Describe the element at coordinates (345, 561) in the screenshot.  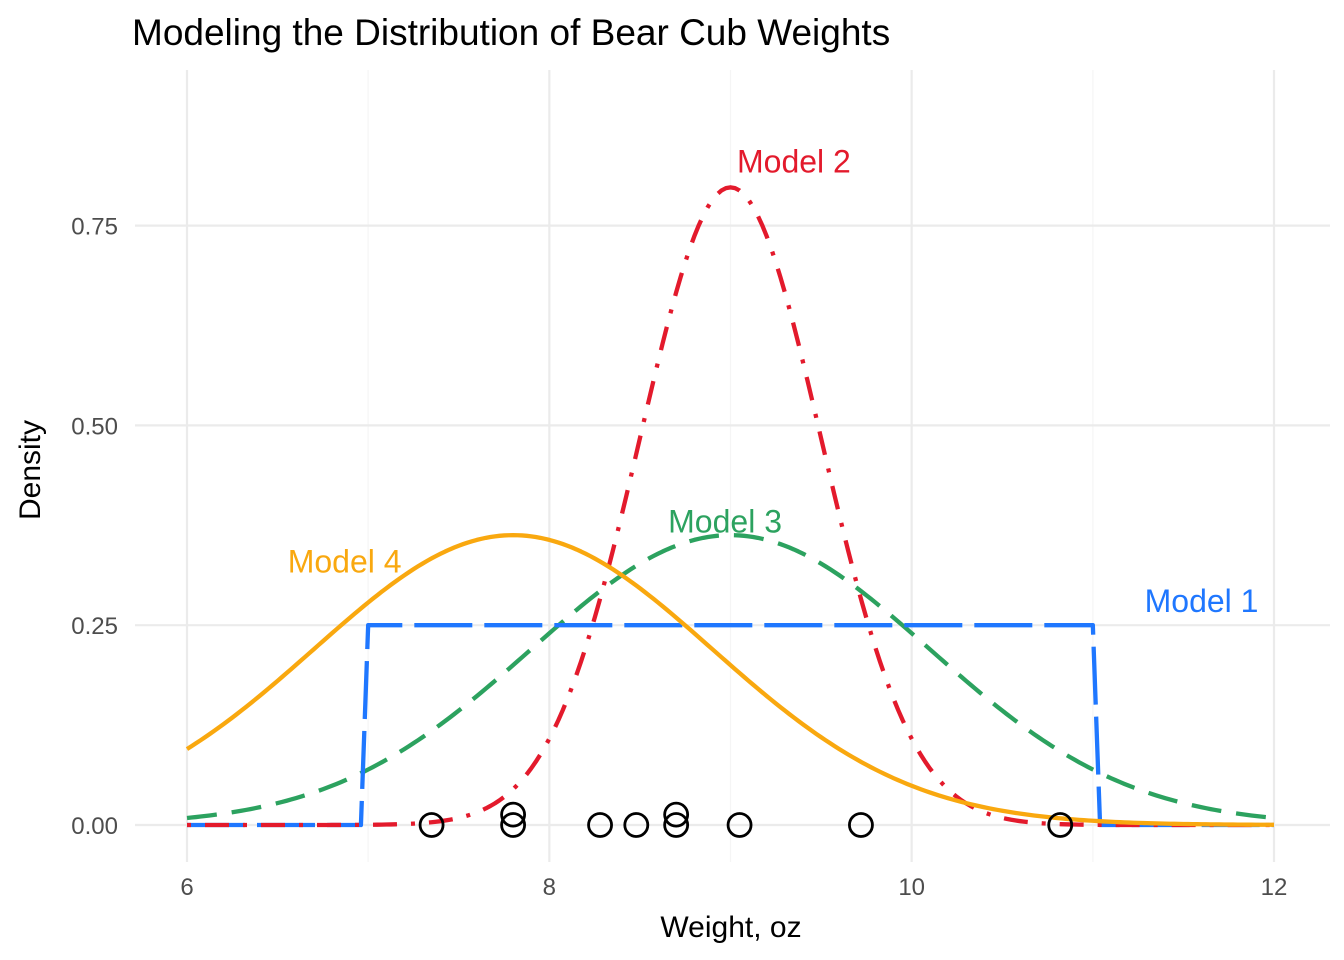
I see `label-model-4: Model 4` at that location.